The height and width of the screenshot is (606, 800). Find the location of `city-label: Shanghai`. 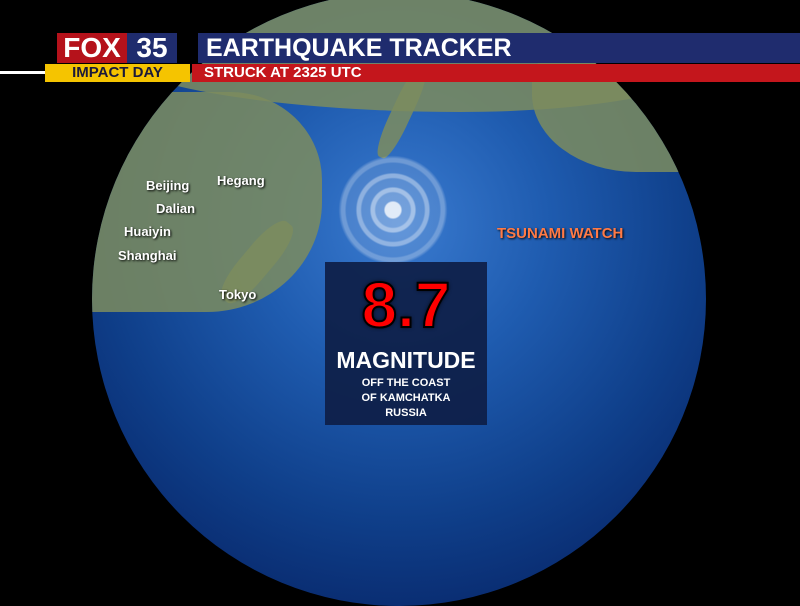

city-label: Shanghai is located at coordinates (147, 255).